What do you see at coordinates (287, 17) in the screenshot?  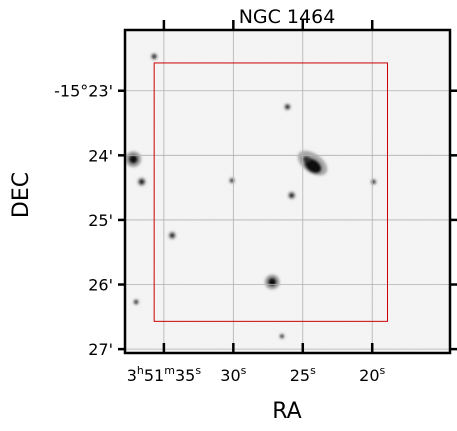 I see `chart-title: NGC 1464` at bounding box center [287, 17].